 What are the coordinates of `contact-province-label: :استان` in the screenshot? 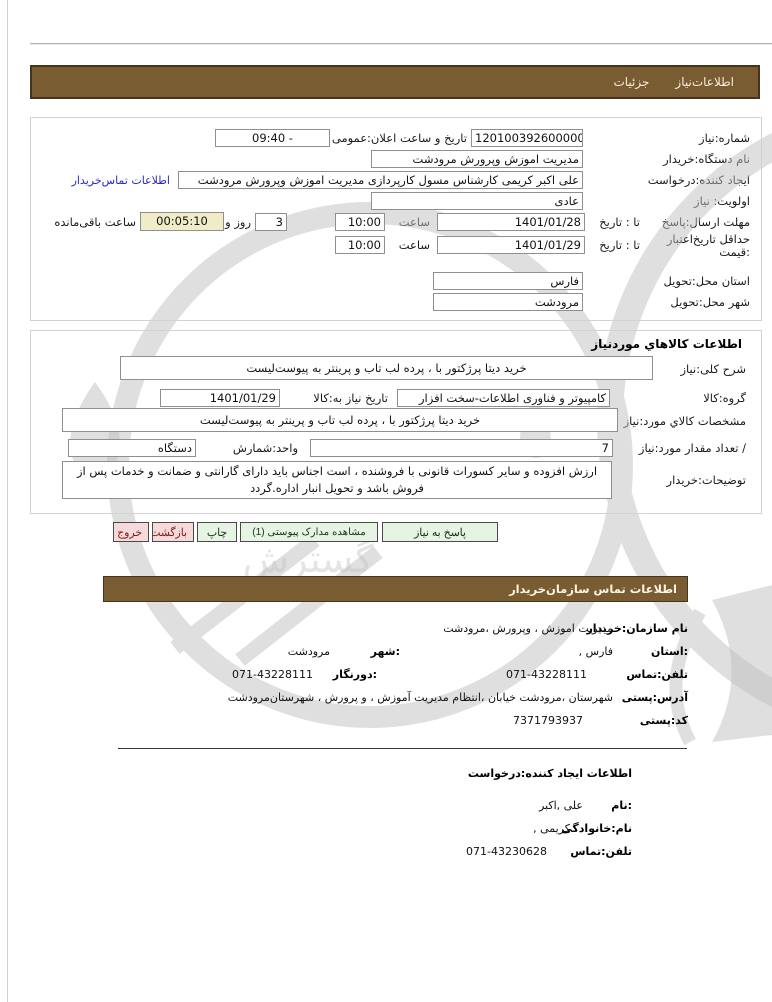 It's located at (669, 651).